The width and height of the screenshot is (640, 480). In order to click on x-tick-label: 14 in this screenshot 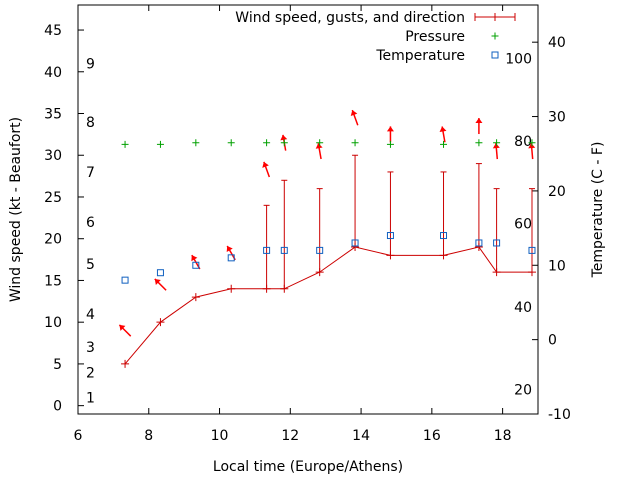, I will do `click(361, 436)`.